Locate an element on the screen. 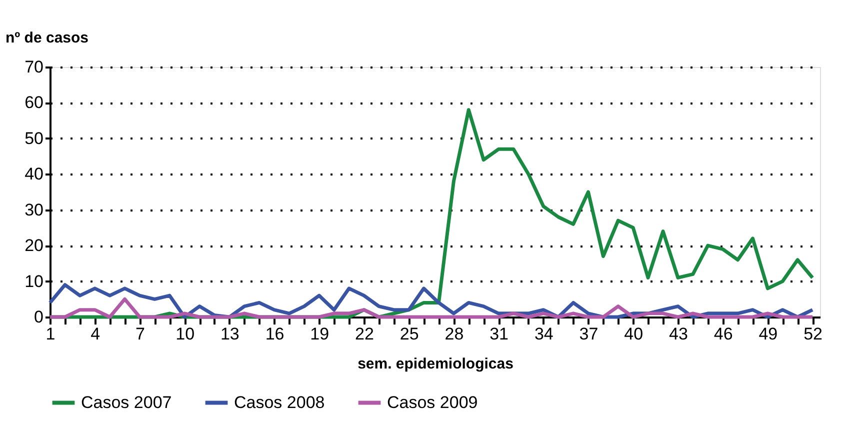 The image size is (859, 437). y-tick-label: 70 is located at coordinates (34, 67).